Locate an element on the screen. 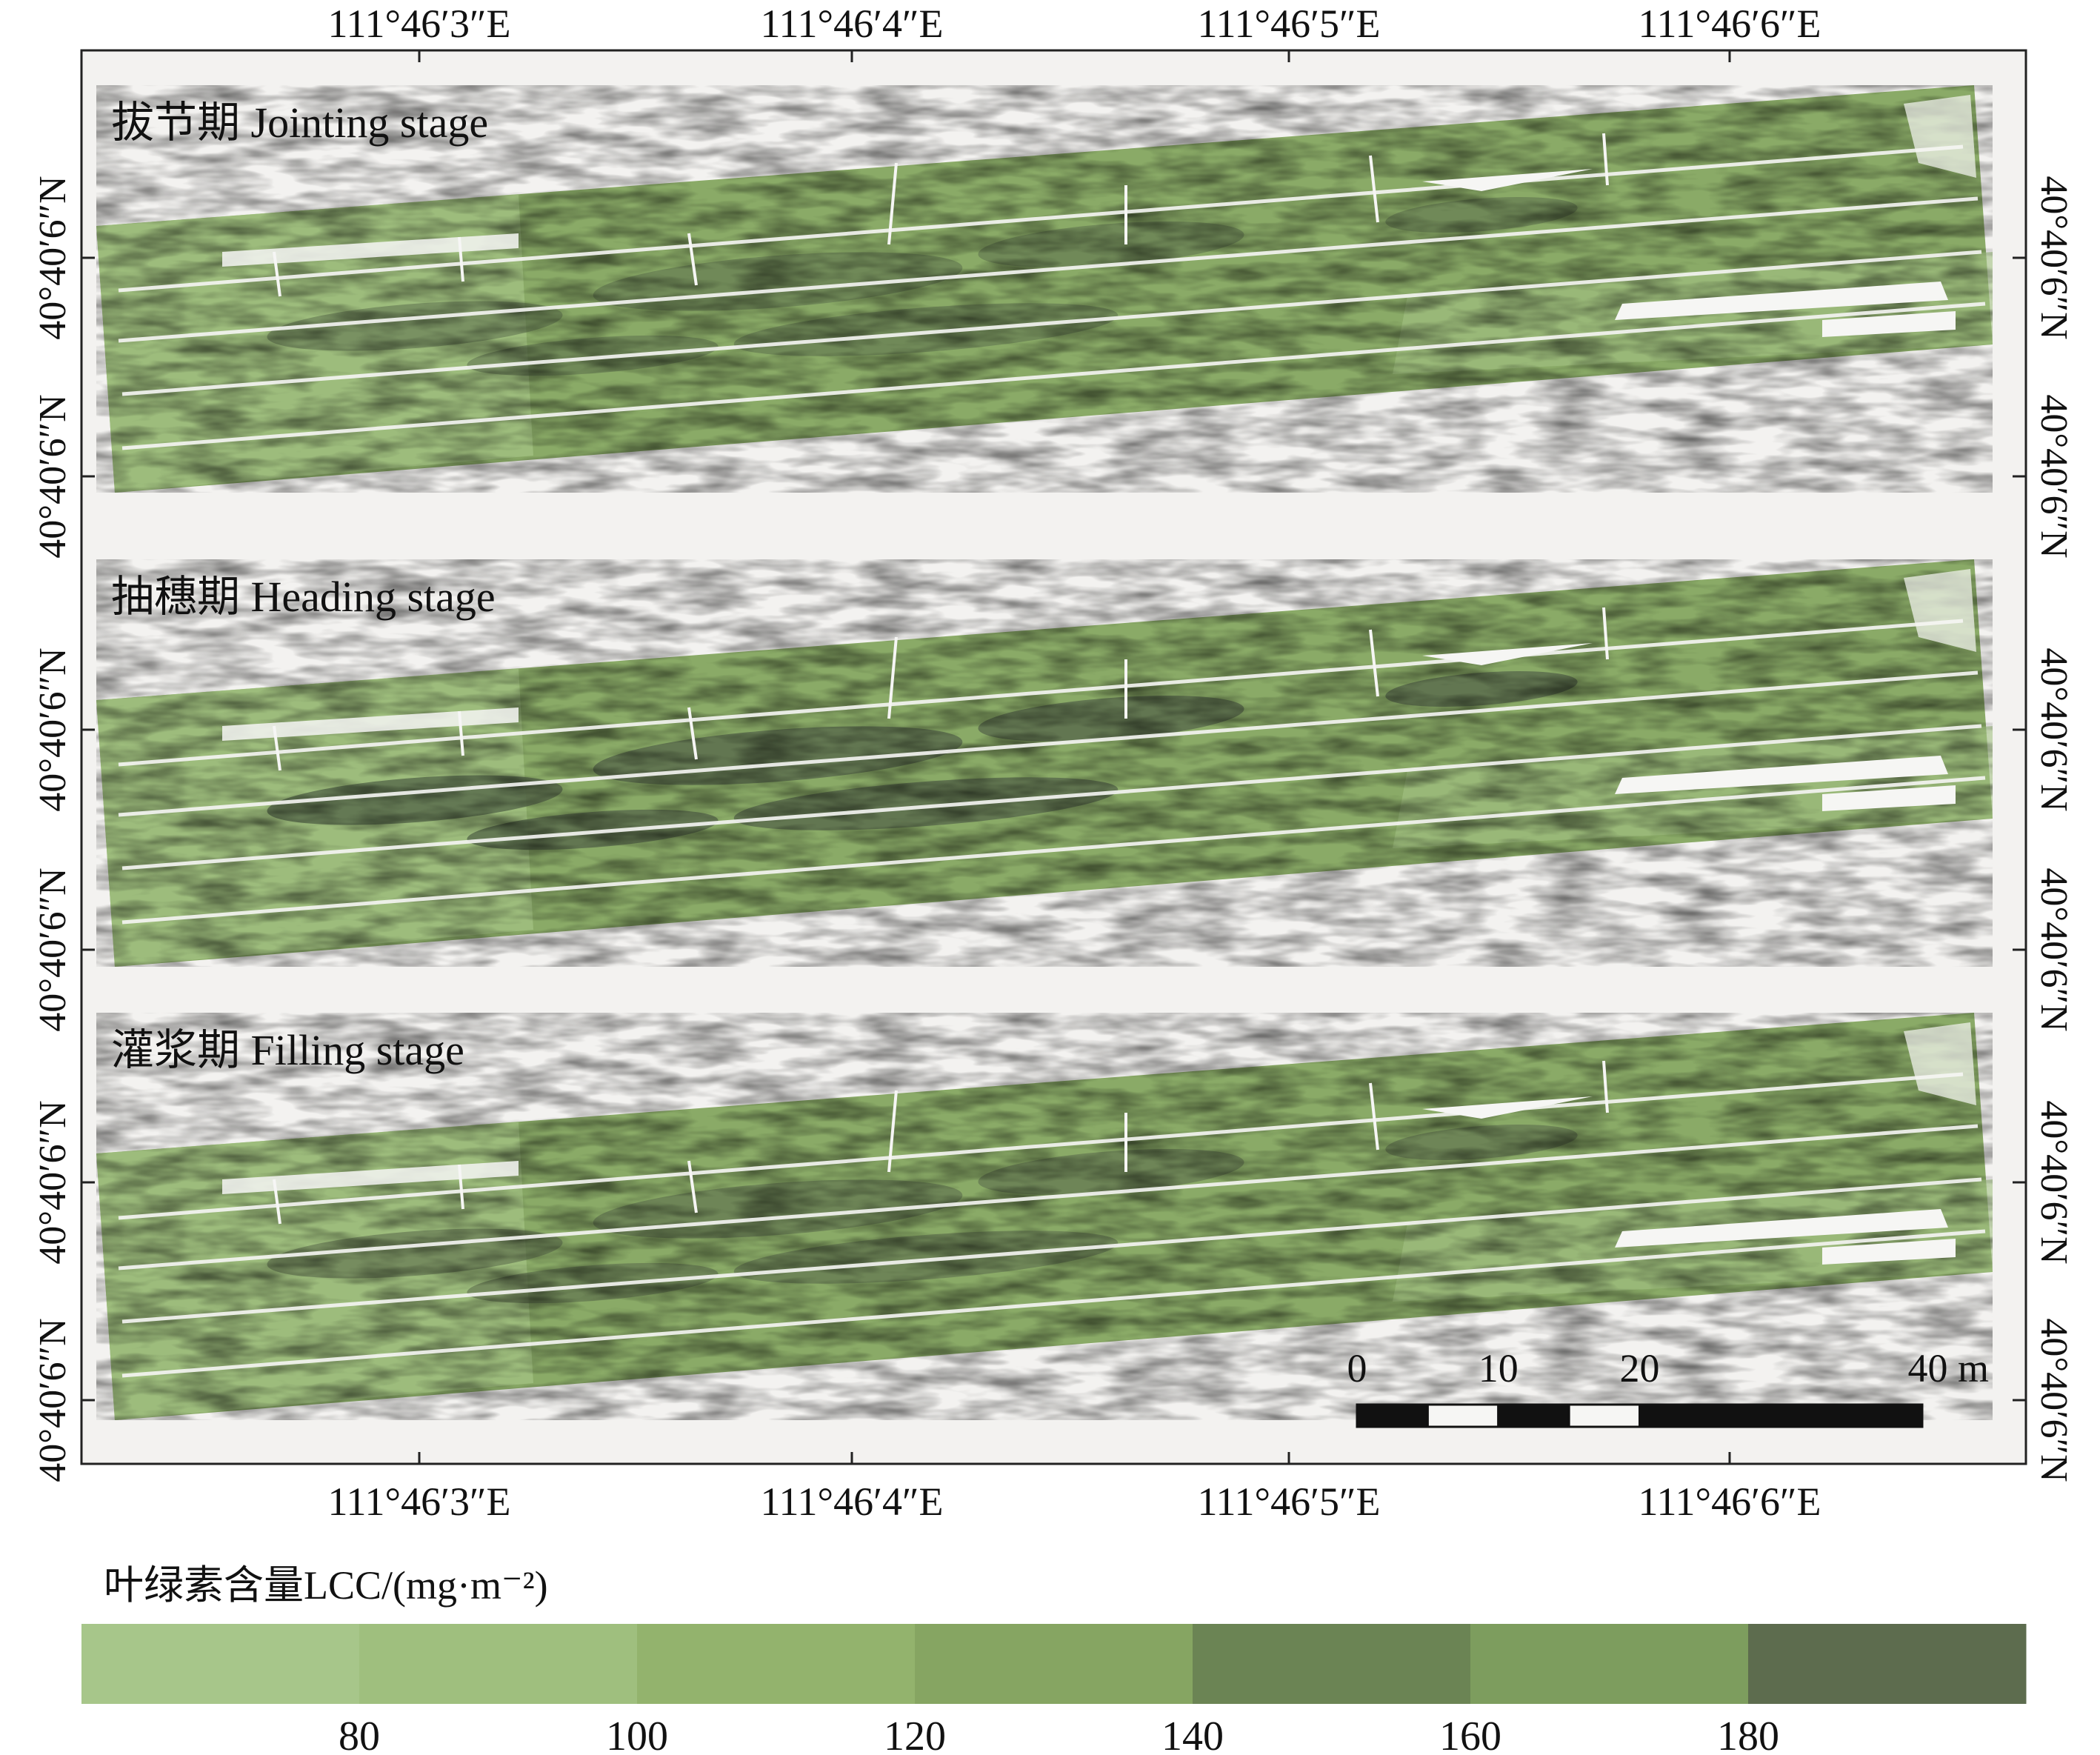 This screenshot has width=2100, height=1755. bottom-lon-label: 111°46′5″E is located at coordinates (1289, 1501).